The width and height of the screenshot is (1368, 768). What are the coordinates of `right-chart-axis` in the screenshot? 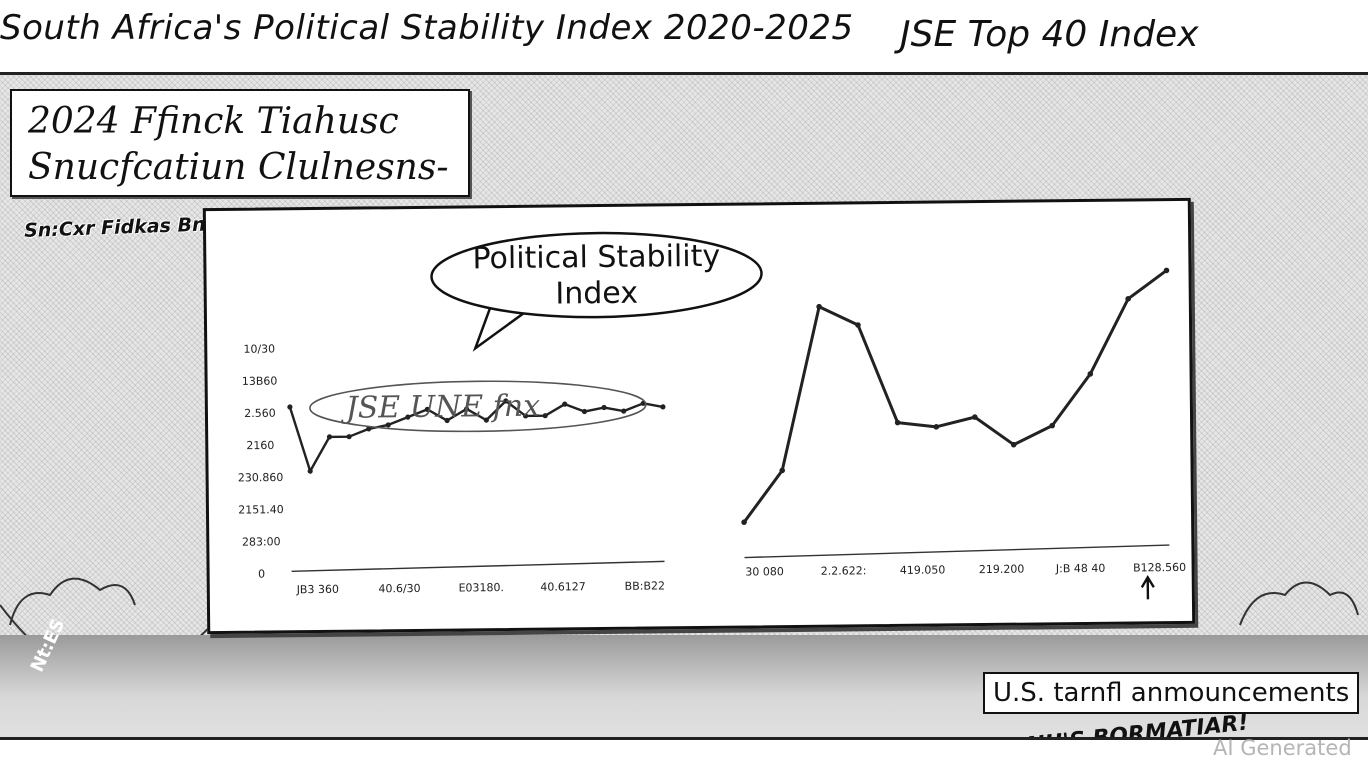 It's located at (957, 551).